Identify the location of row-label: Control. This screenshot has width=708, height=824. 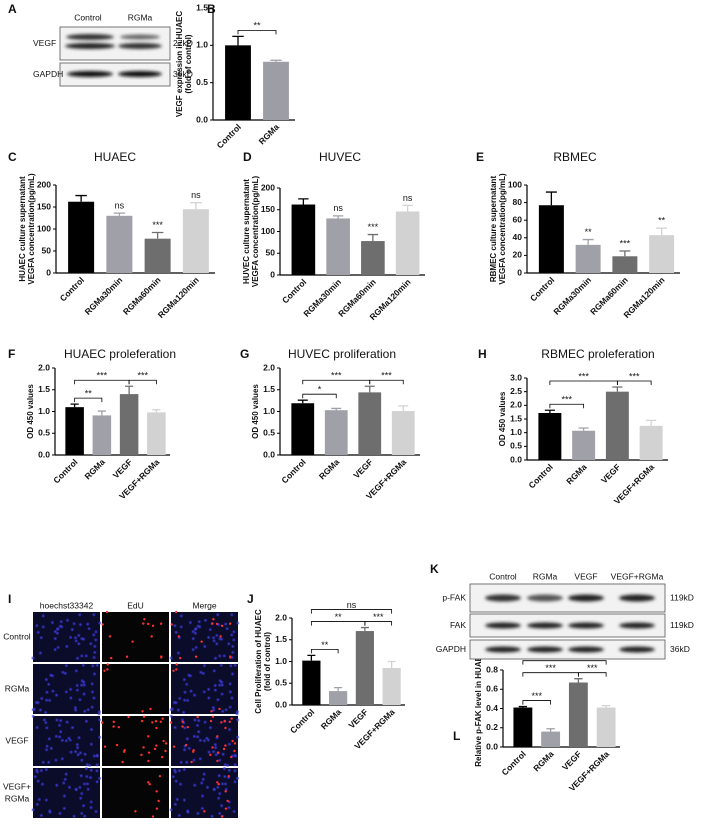
(17, 636).